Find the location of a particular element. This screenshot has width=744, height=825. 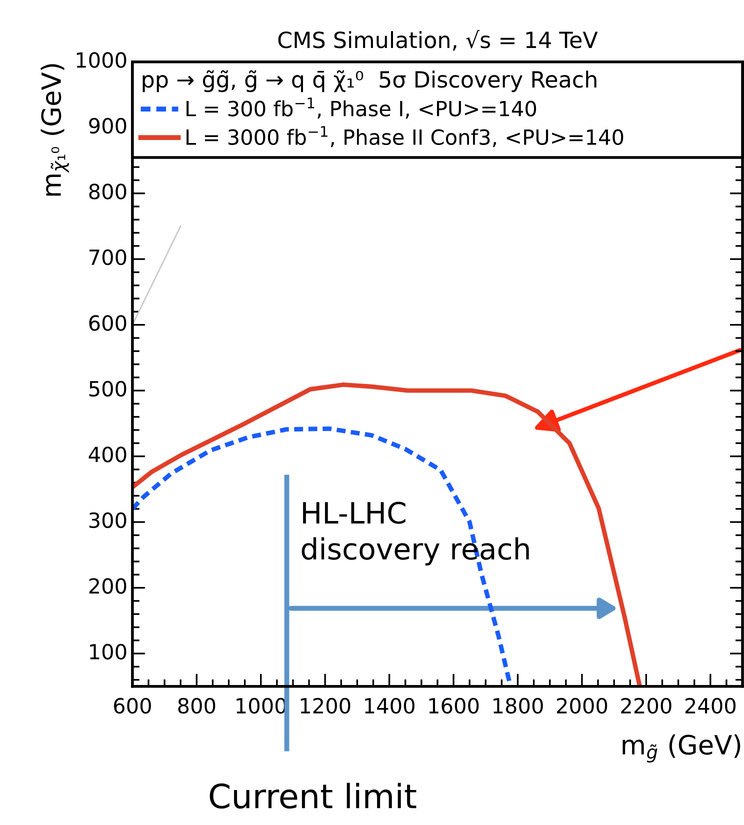

x-tick-label: 1200 is located at coordinates (325, 706).